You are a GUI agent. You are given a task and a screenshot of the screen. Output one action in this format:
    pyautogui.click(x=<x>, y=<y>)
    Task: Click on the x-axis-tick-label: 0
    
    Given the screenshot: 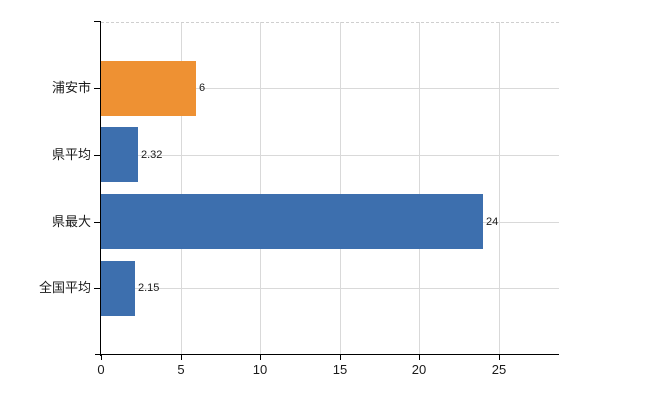 What is the action you would take?
    pyautogui.click(x=101, y=369)
    